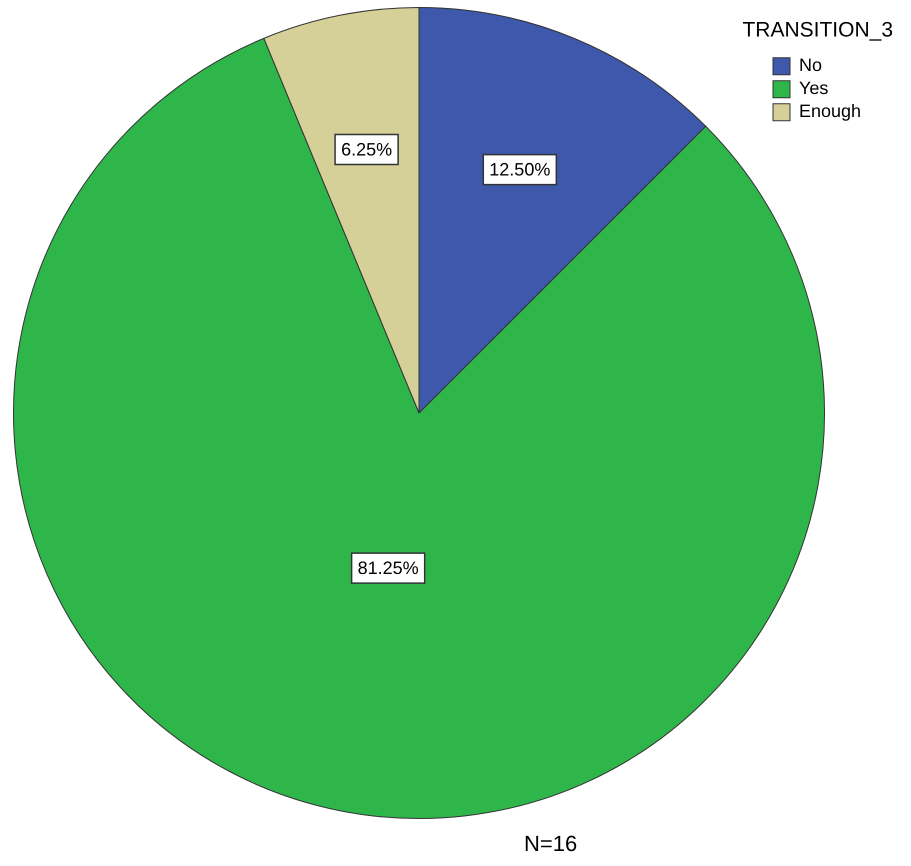  I want to click on legend-label: Yes, so click(813, 88).